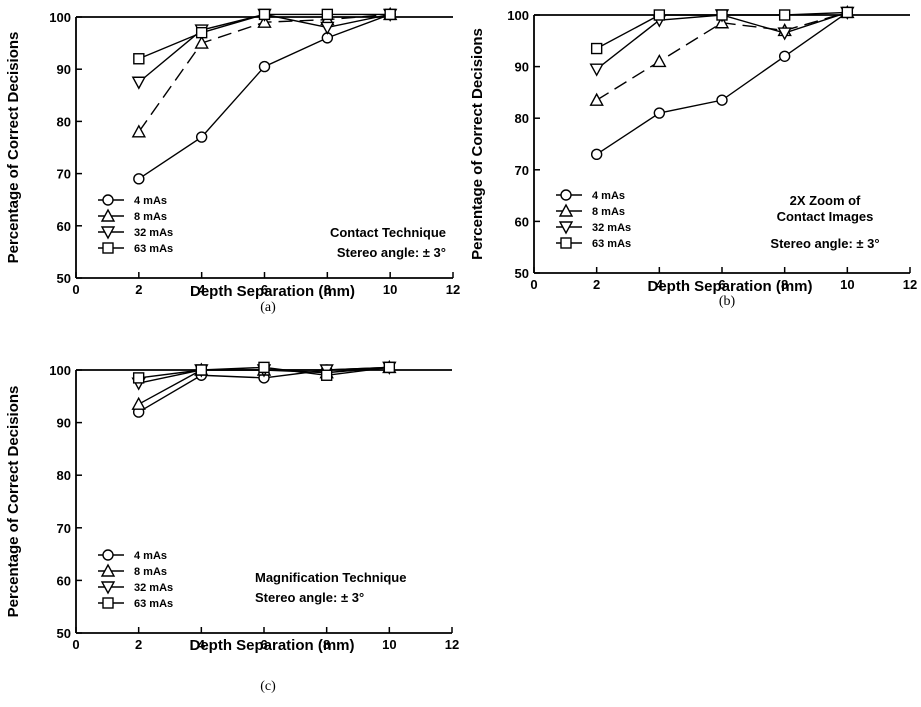 The image size is (921, 707). Describe the element at coordinates (138, 289) in the screenshot. I see `x-tick-label: 2` at that location.